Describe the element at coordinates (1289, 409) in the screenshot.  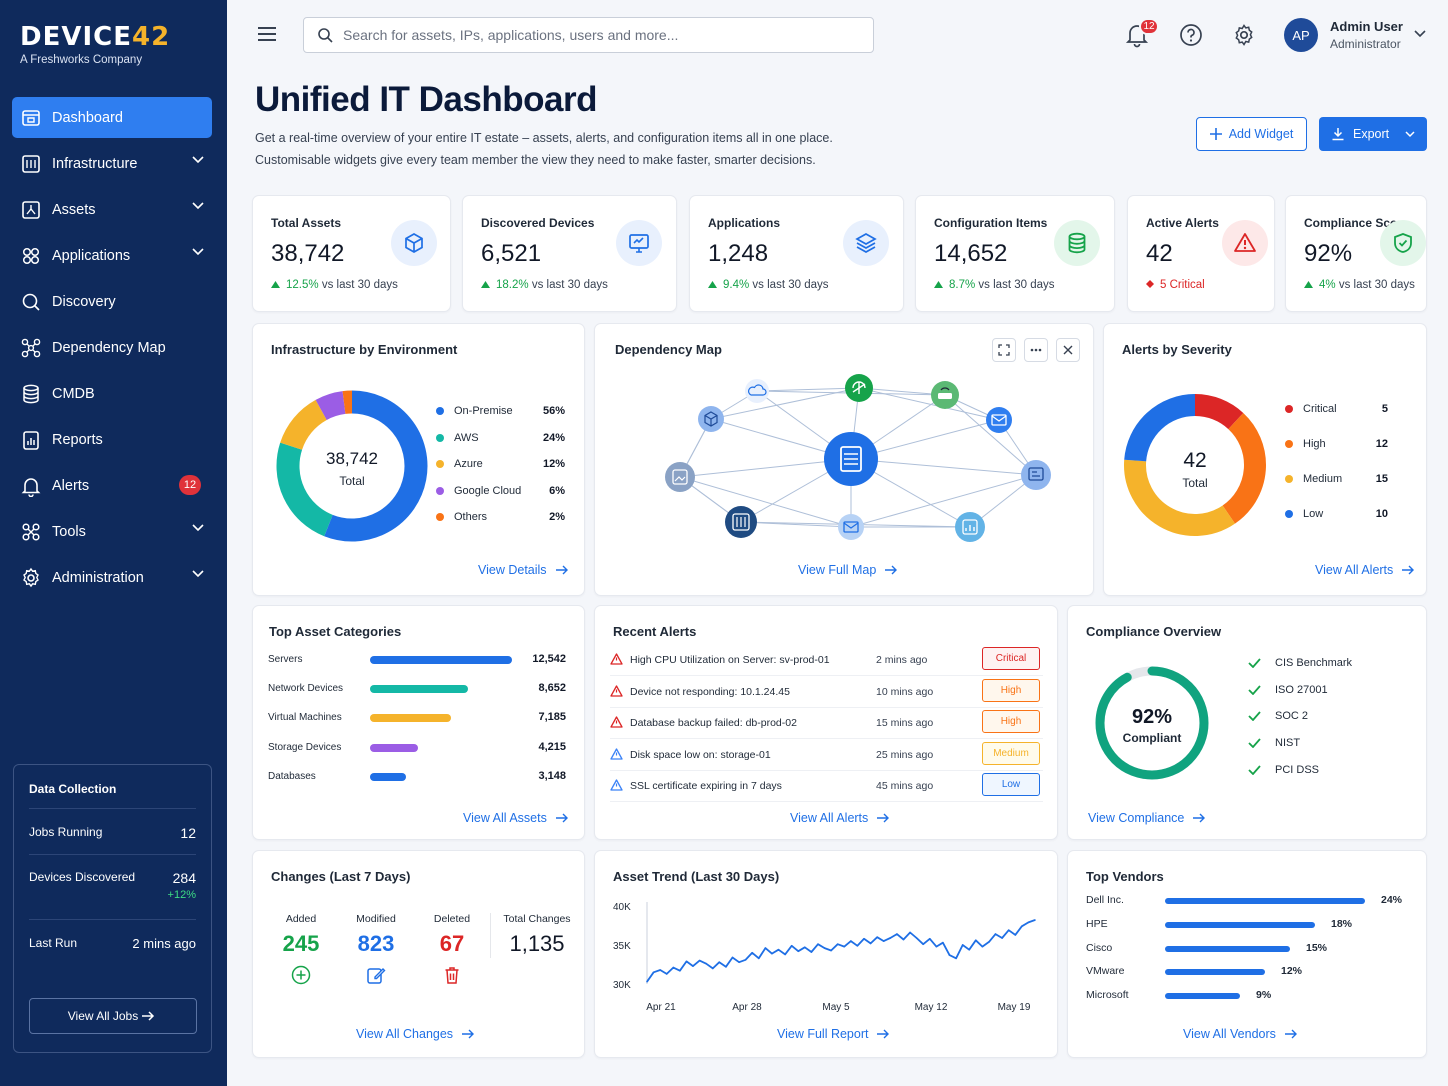
I see `legend-dot` at that location.